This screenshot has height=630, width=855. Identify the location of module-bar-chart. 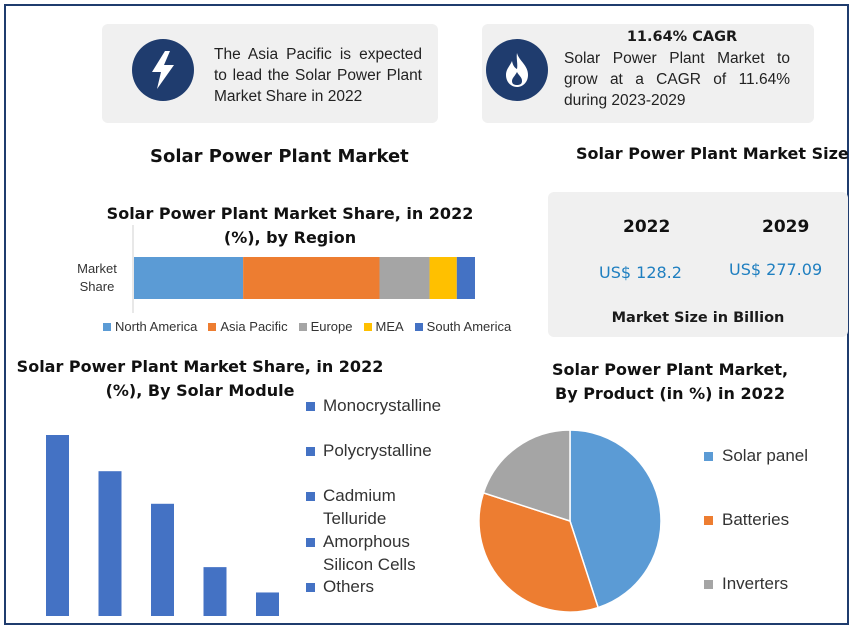
(162, 525).